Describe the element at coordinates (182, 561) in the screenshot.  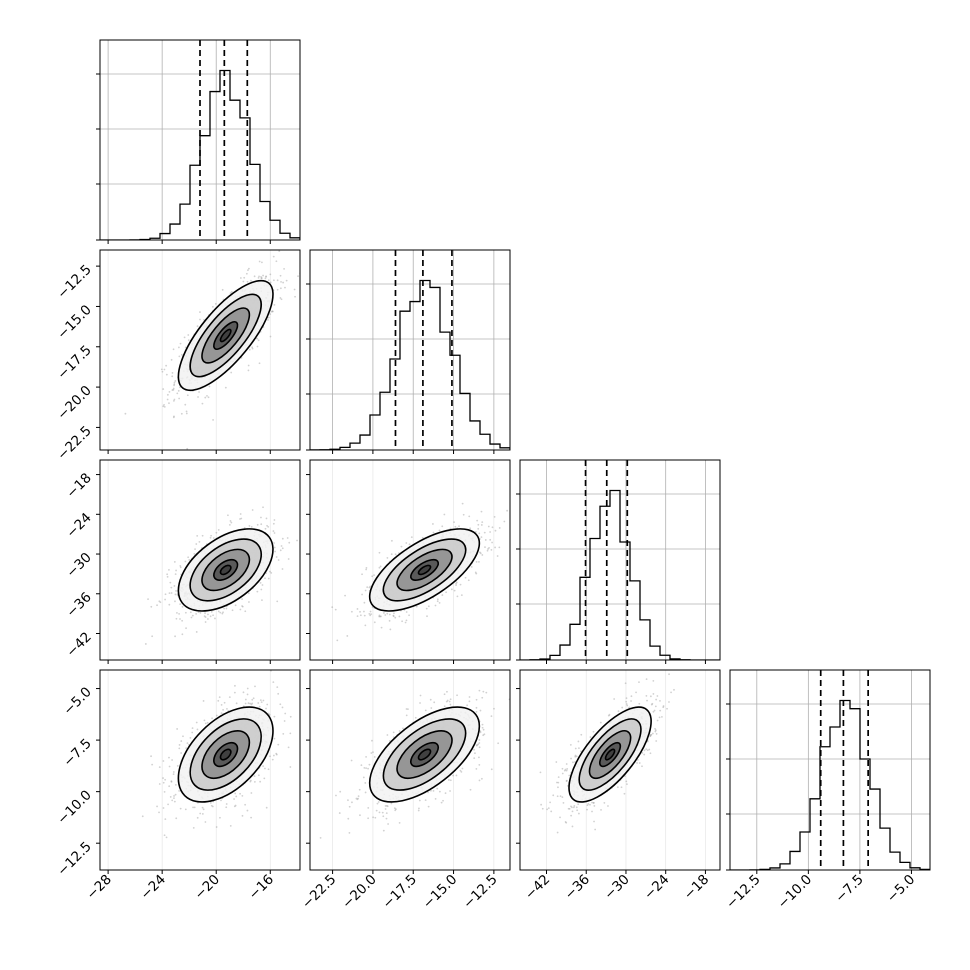
I see `scatter-panel-2-0: −42−36−30−24−18` at that location.